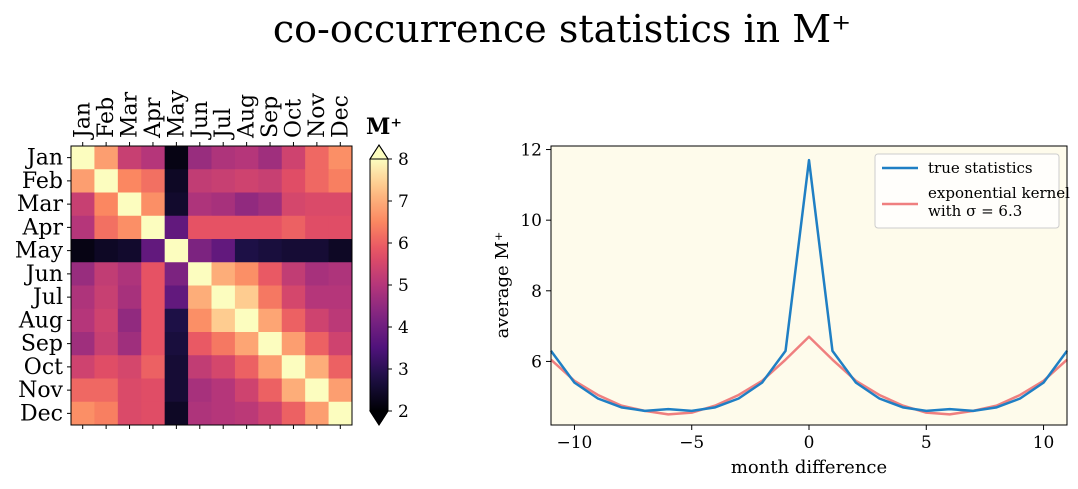 The width and height of the screenshot is (1078, 489). I want to click on plot-x-ticks: −10 −5 0 5 10, so click(806, 439).